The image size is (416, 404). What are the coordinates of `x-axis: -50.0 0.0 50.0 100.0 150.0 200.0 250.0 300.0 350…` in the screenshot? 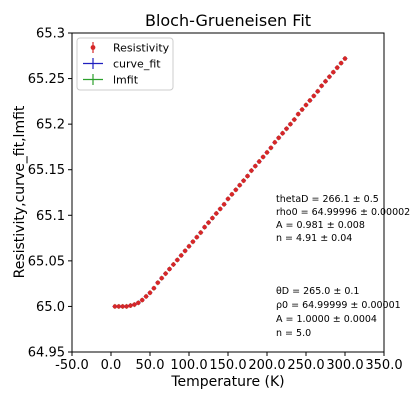 It's located at (229, 362).